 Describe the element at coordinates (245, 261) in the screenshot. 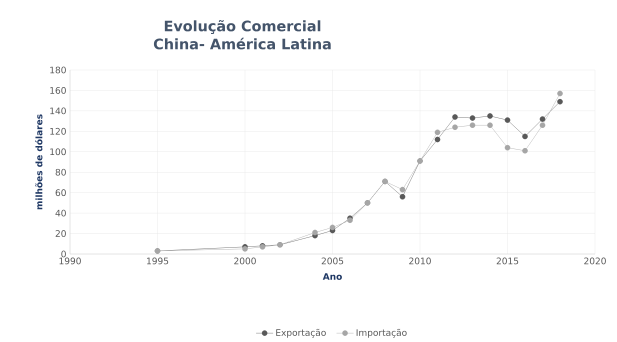

I see `x-tick-label: 2000` at that location.